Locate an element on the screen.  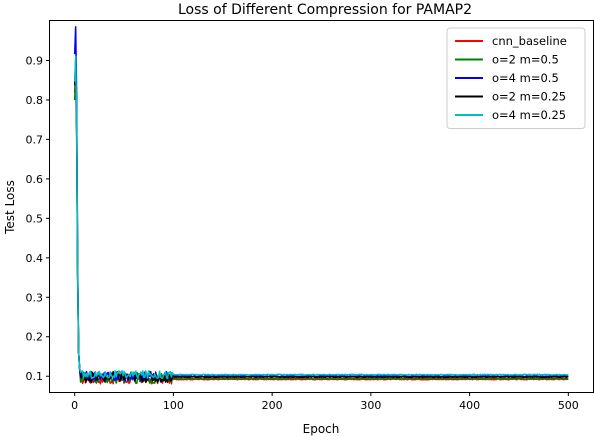
legend-entry: o=2 m=0.5 is located at coordinates (525, 60).